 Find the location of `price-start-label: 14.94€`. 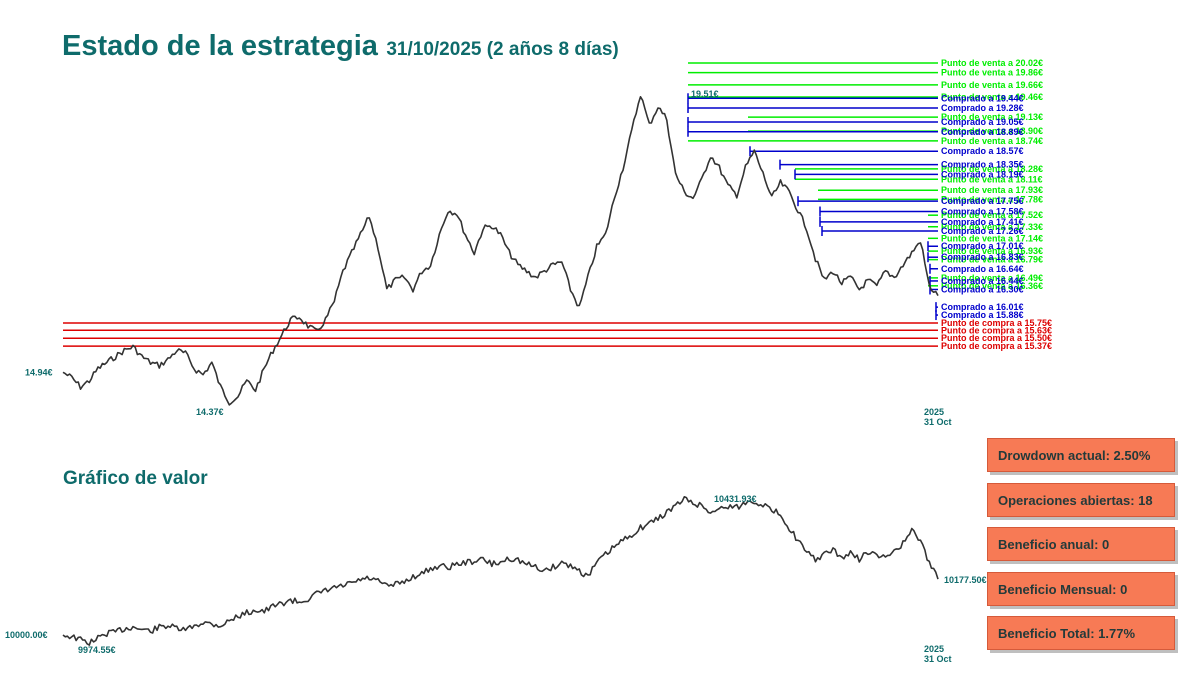

price-start-label: 14.94€ is located at coordinates (39, 372).